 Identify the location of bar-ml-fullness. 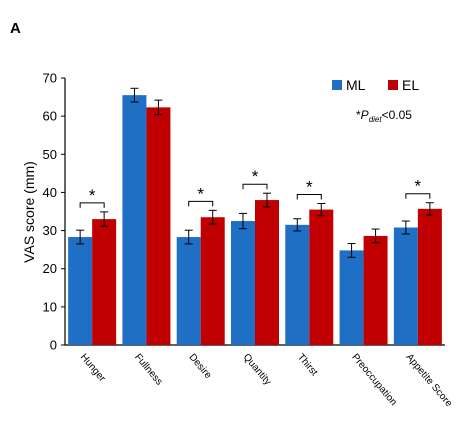
(134, 220).